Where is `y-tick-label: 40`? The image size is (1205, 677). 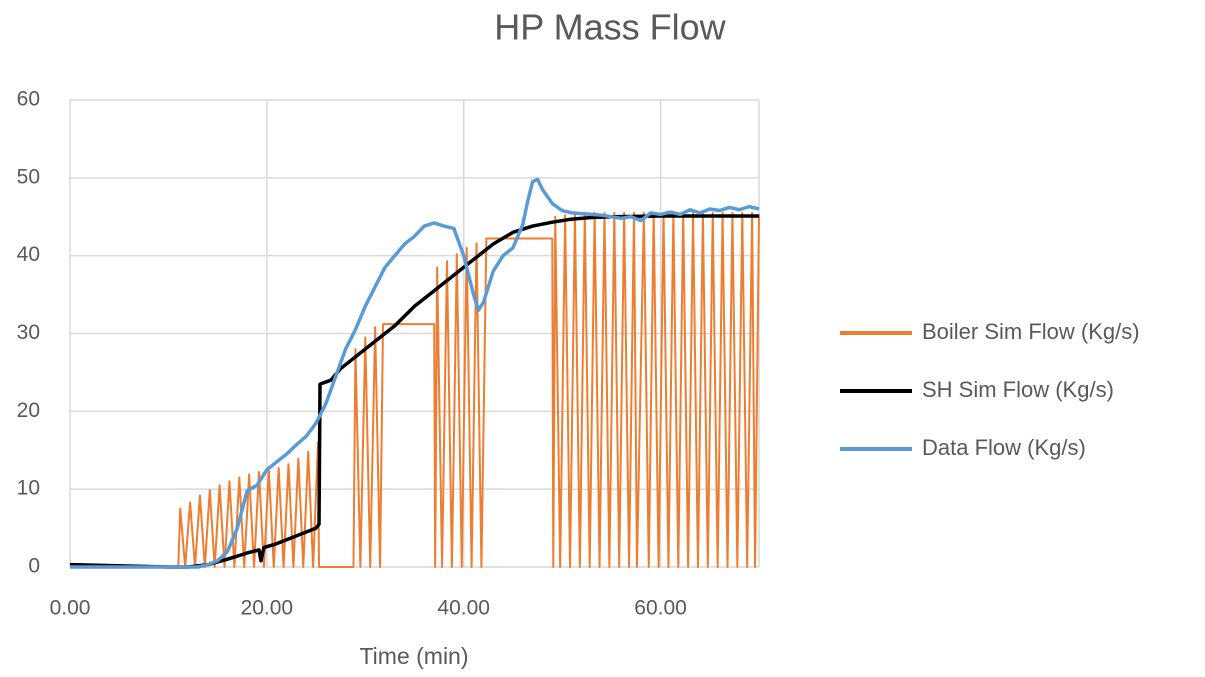 y-tick-label: 40 is located at coordinates (28, 254).